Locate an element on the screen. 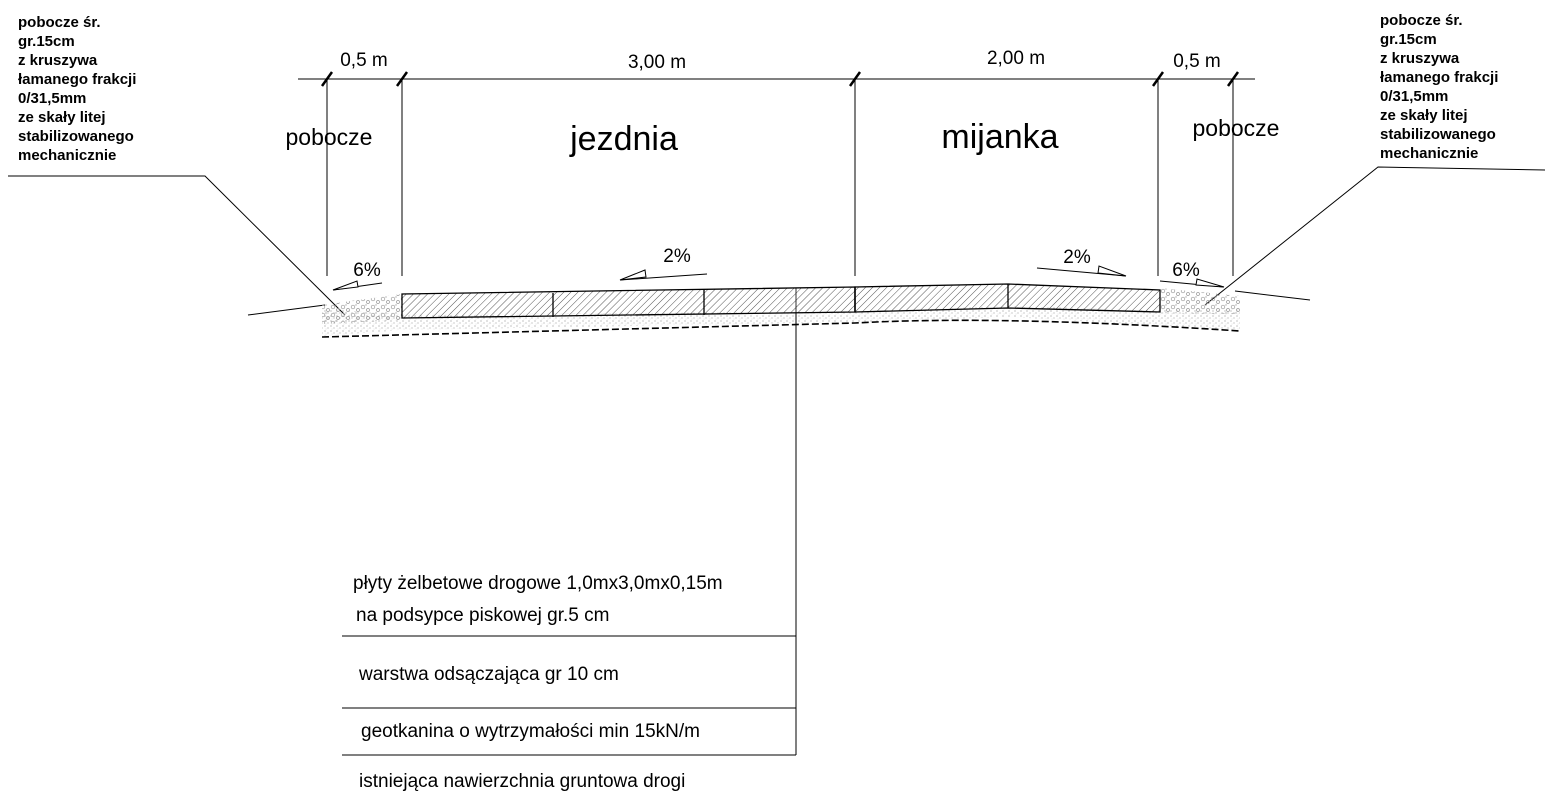 The width and height of the screenshot is (1548, 795). right-note-line-6: ze skały litej is located at coordinates (1424, 115).